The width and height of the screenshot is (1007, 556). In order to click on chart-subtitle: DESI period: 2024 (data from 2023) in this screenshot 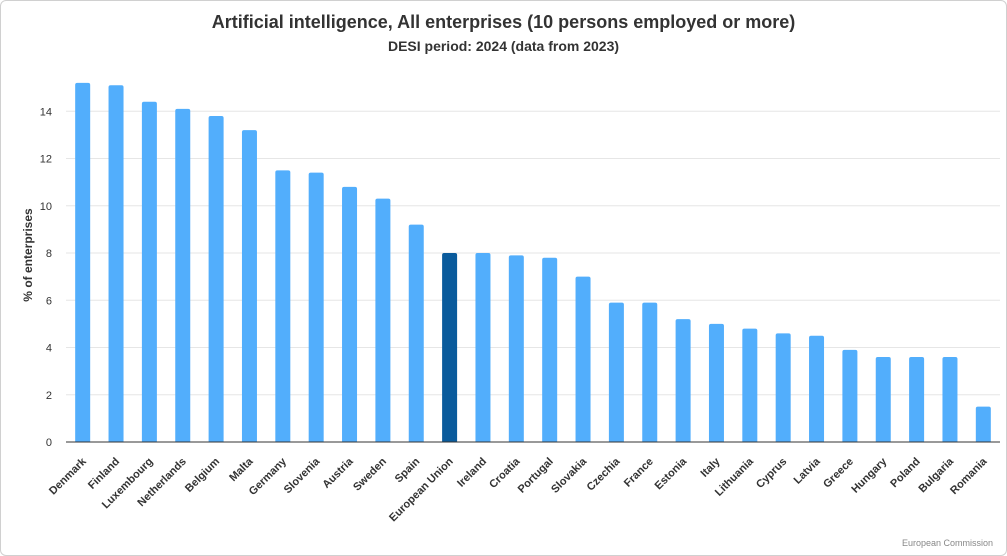, I will do `click(503, 46)`.